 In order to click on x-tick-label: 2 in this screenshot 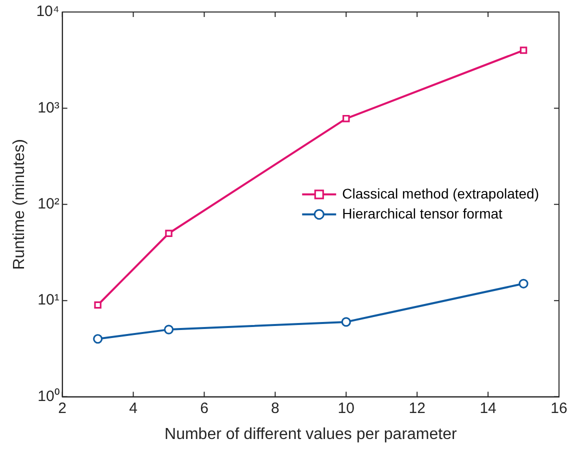, I will do `click(62, 408)`.